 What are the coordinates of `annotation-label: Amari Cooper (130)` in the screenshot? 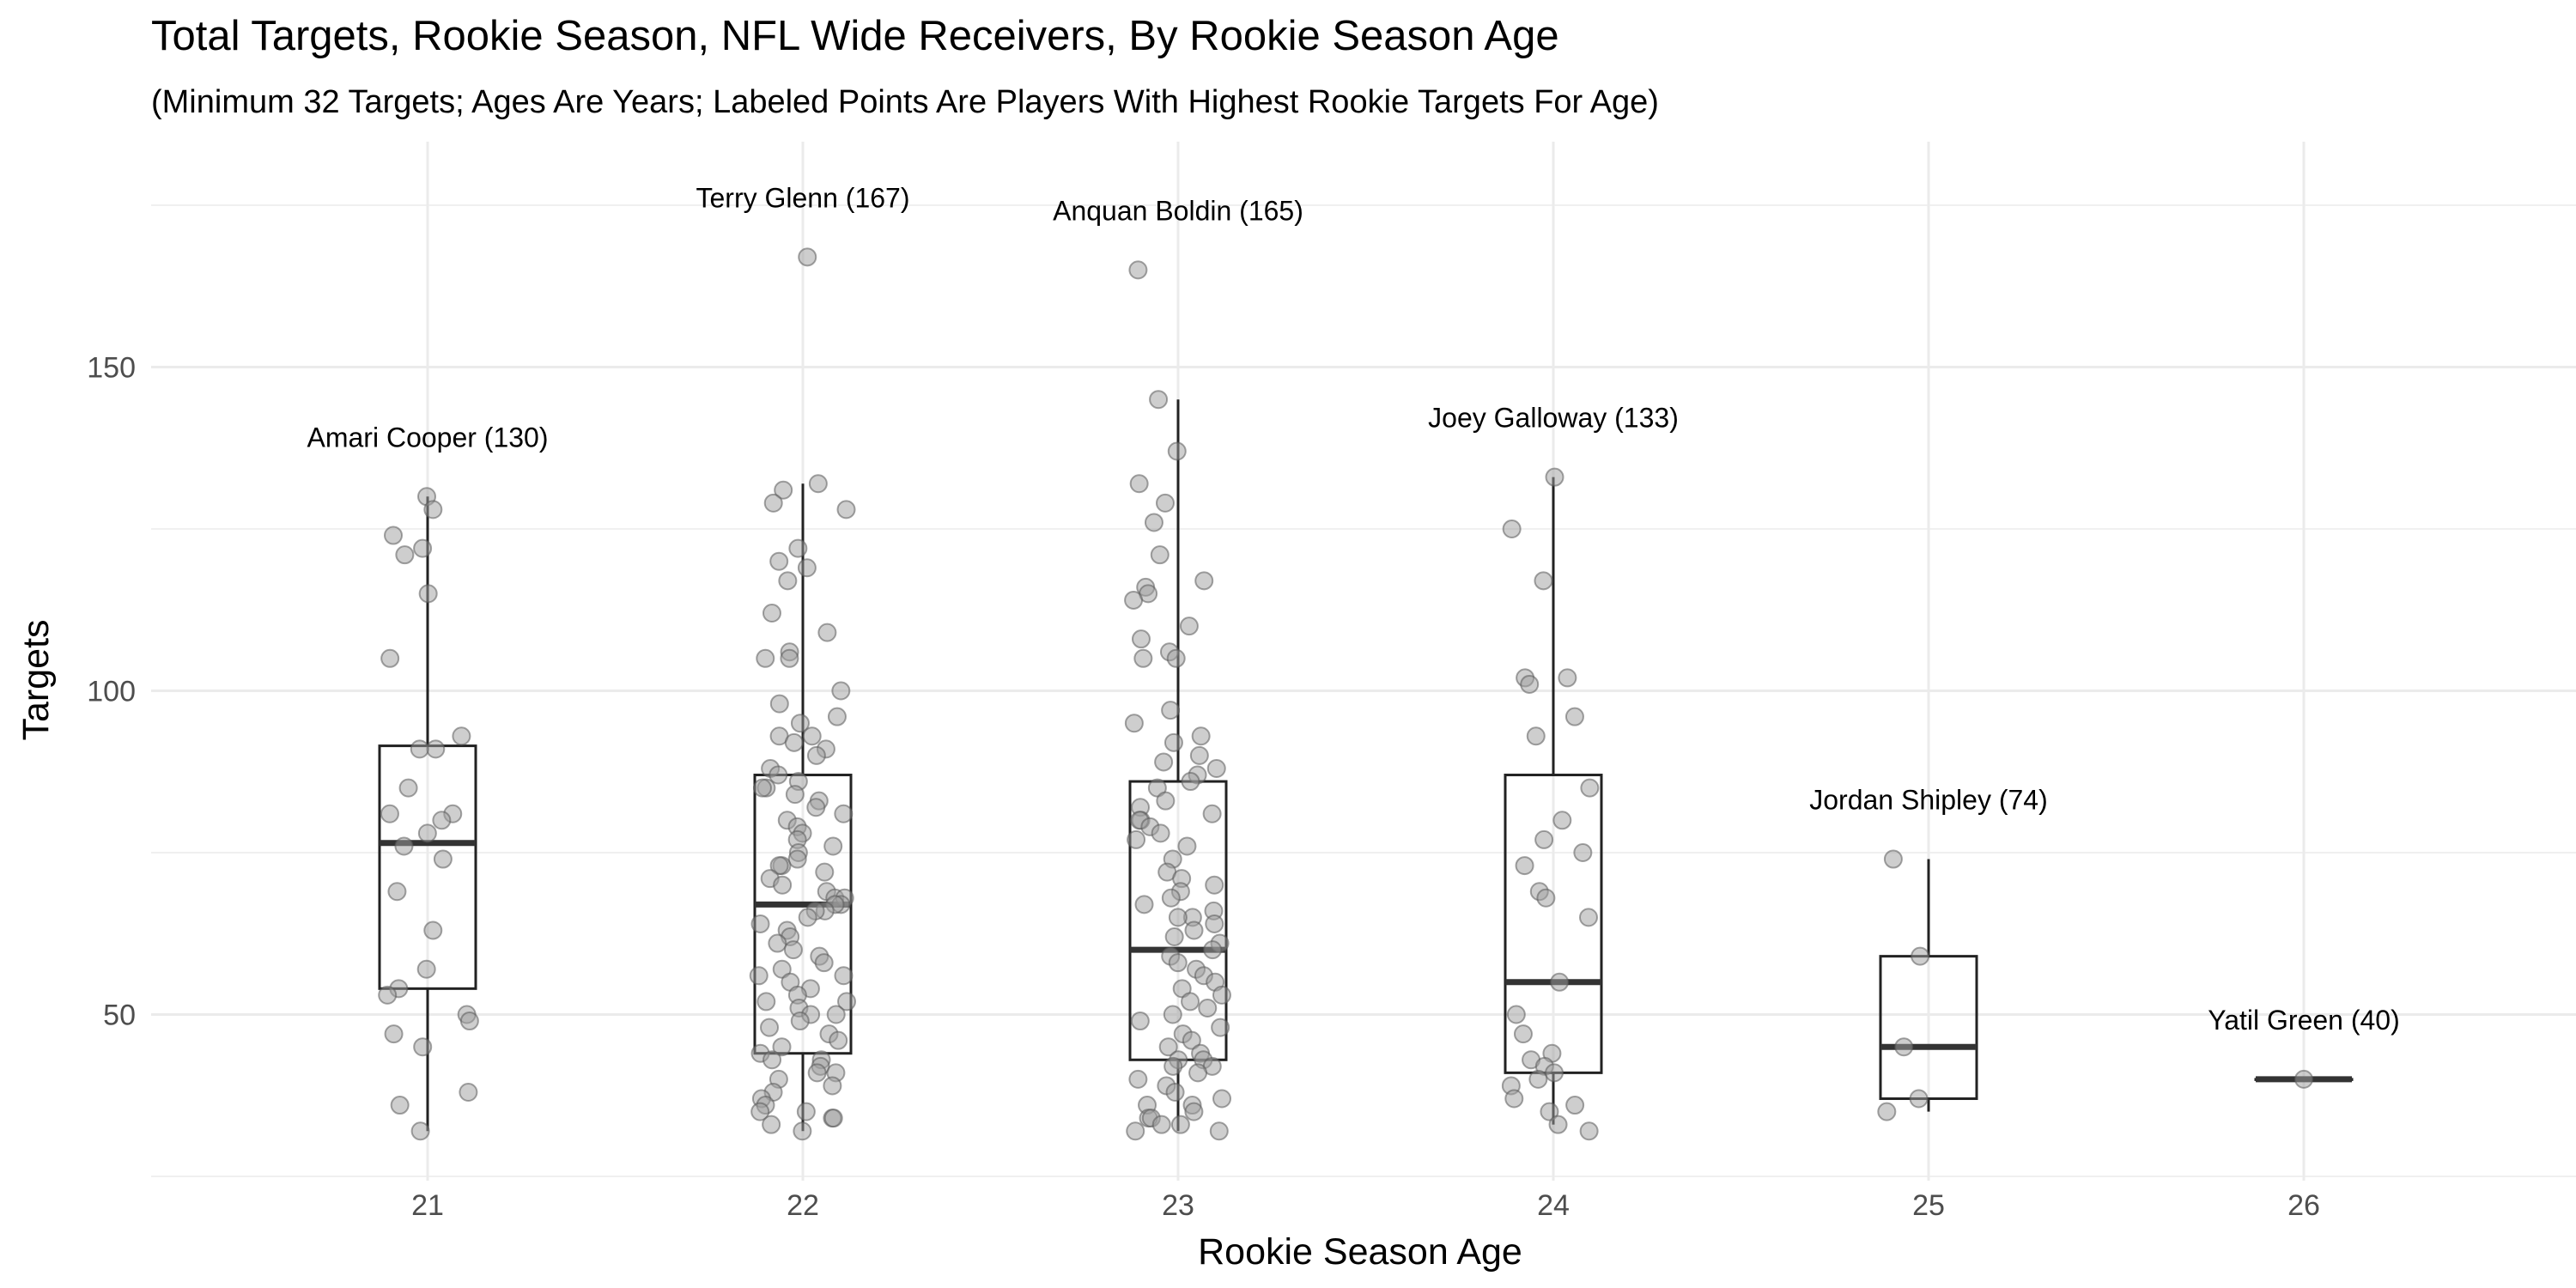 It's located at (428, 438).